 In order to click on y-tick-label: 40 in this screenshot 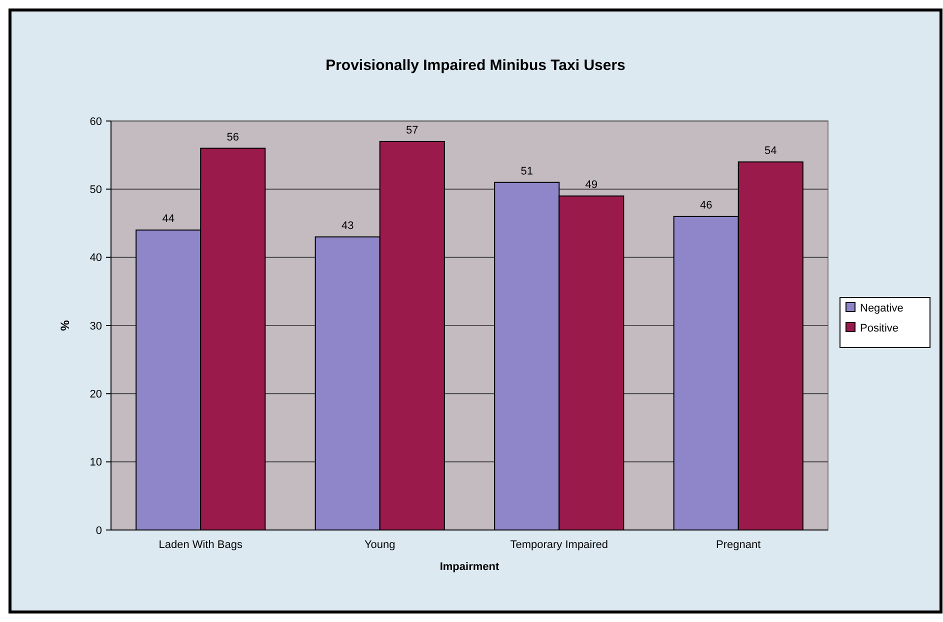, I will do `click(96, 258)`.